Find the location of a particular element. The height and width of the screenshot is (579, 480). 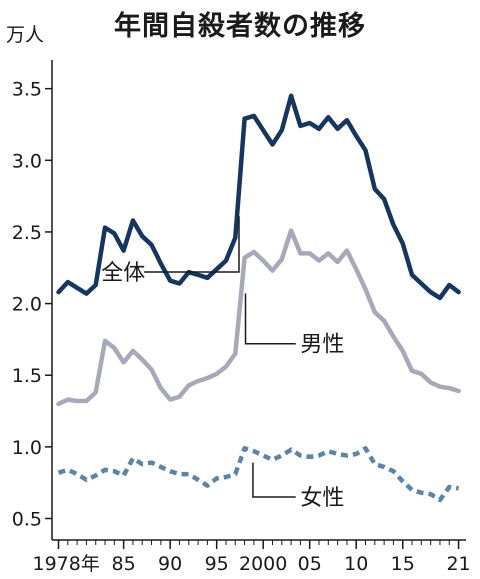

y-tick-label: 3.5 is located at coordinates (27, 90).